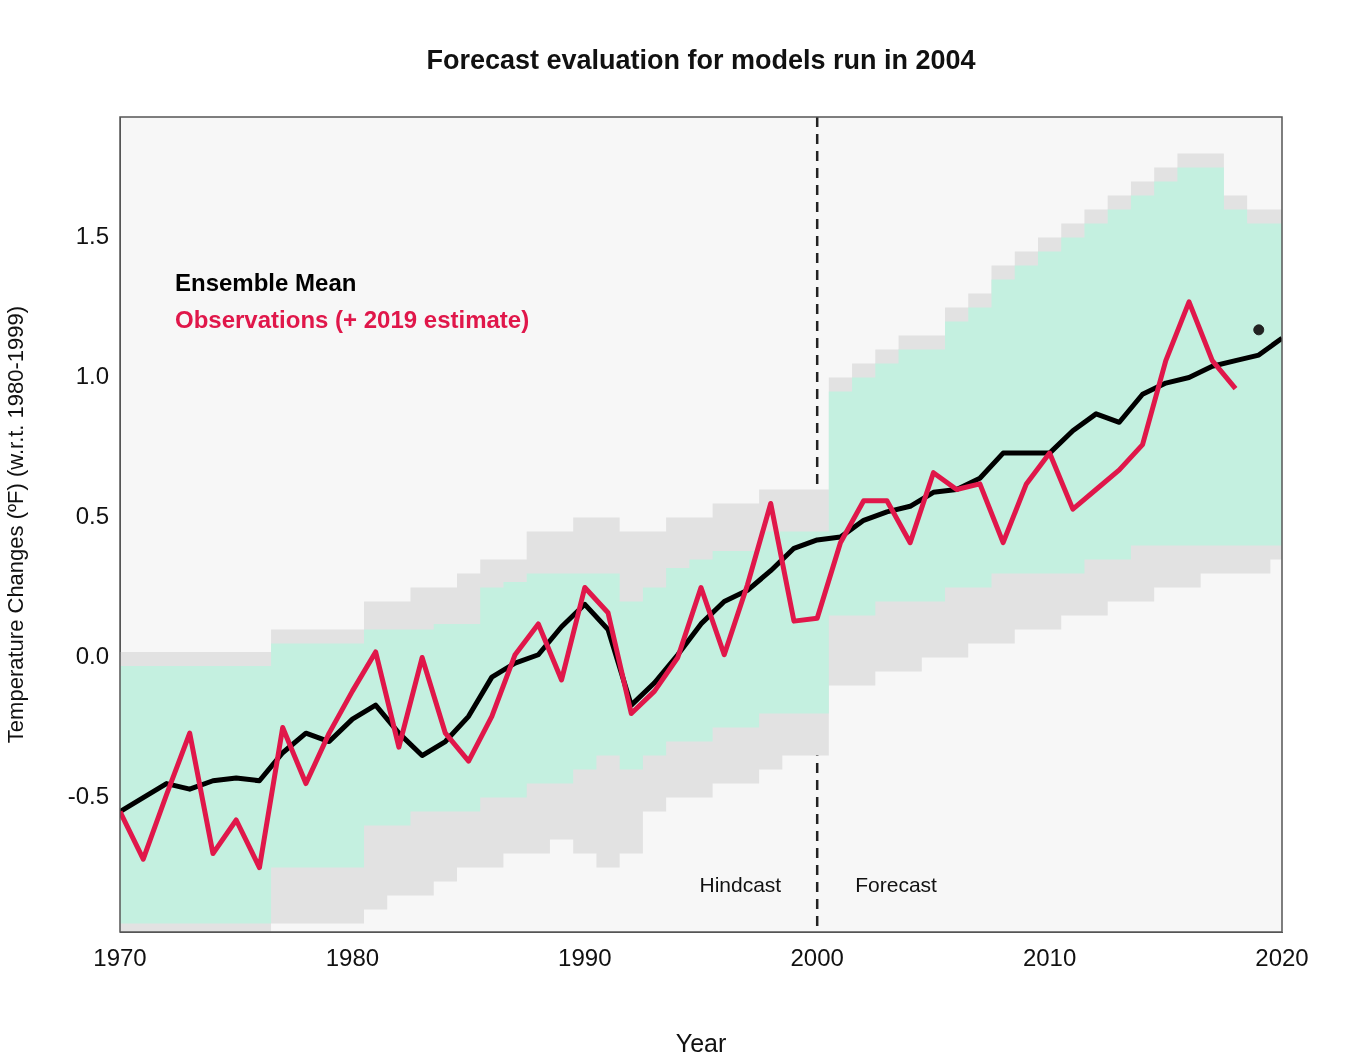 This screenshot has width=1345, height=1064. What do you see at coordinates (817, 958) in the screenshot?
I see `x-tick-label: 2000` at bounding box center [817, 958].